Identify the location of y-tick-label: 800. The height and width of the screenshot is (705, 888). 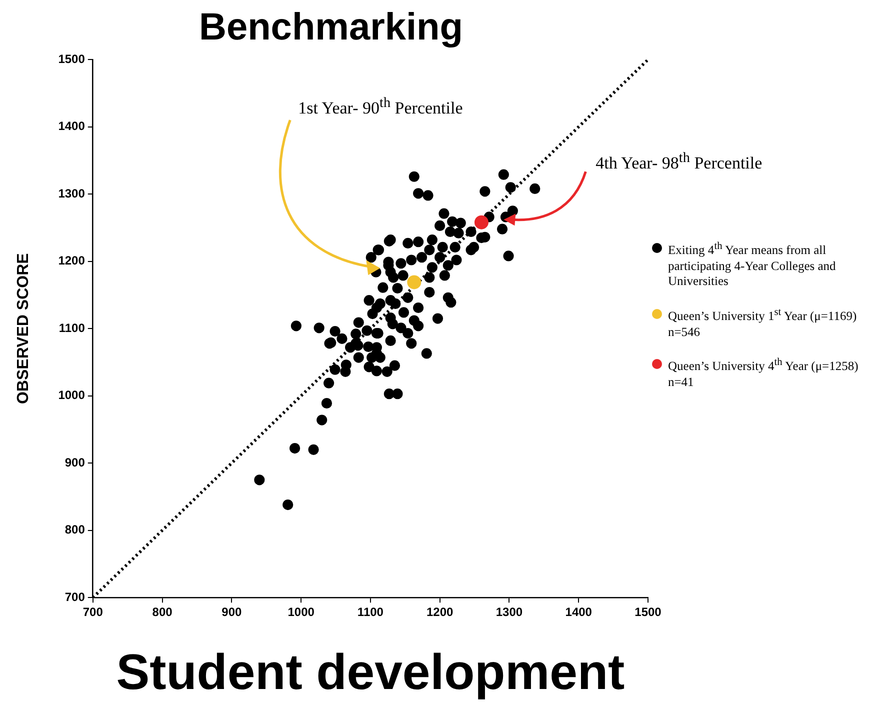
(75, 529).